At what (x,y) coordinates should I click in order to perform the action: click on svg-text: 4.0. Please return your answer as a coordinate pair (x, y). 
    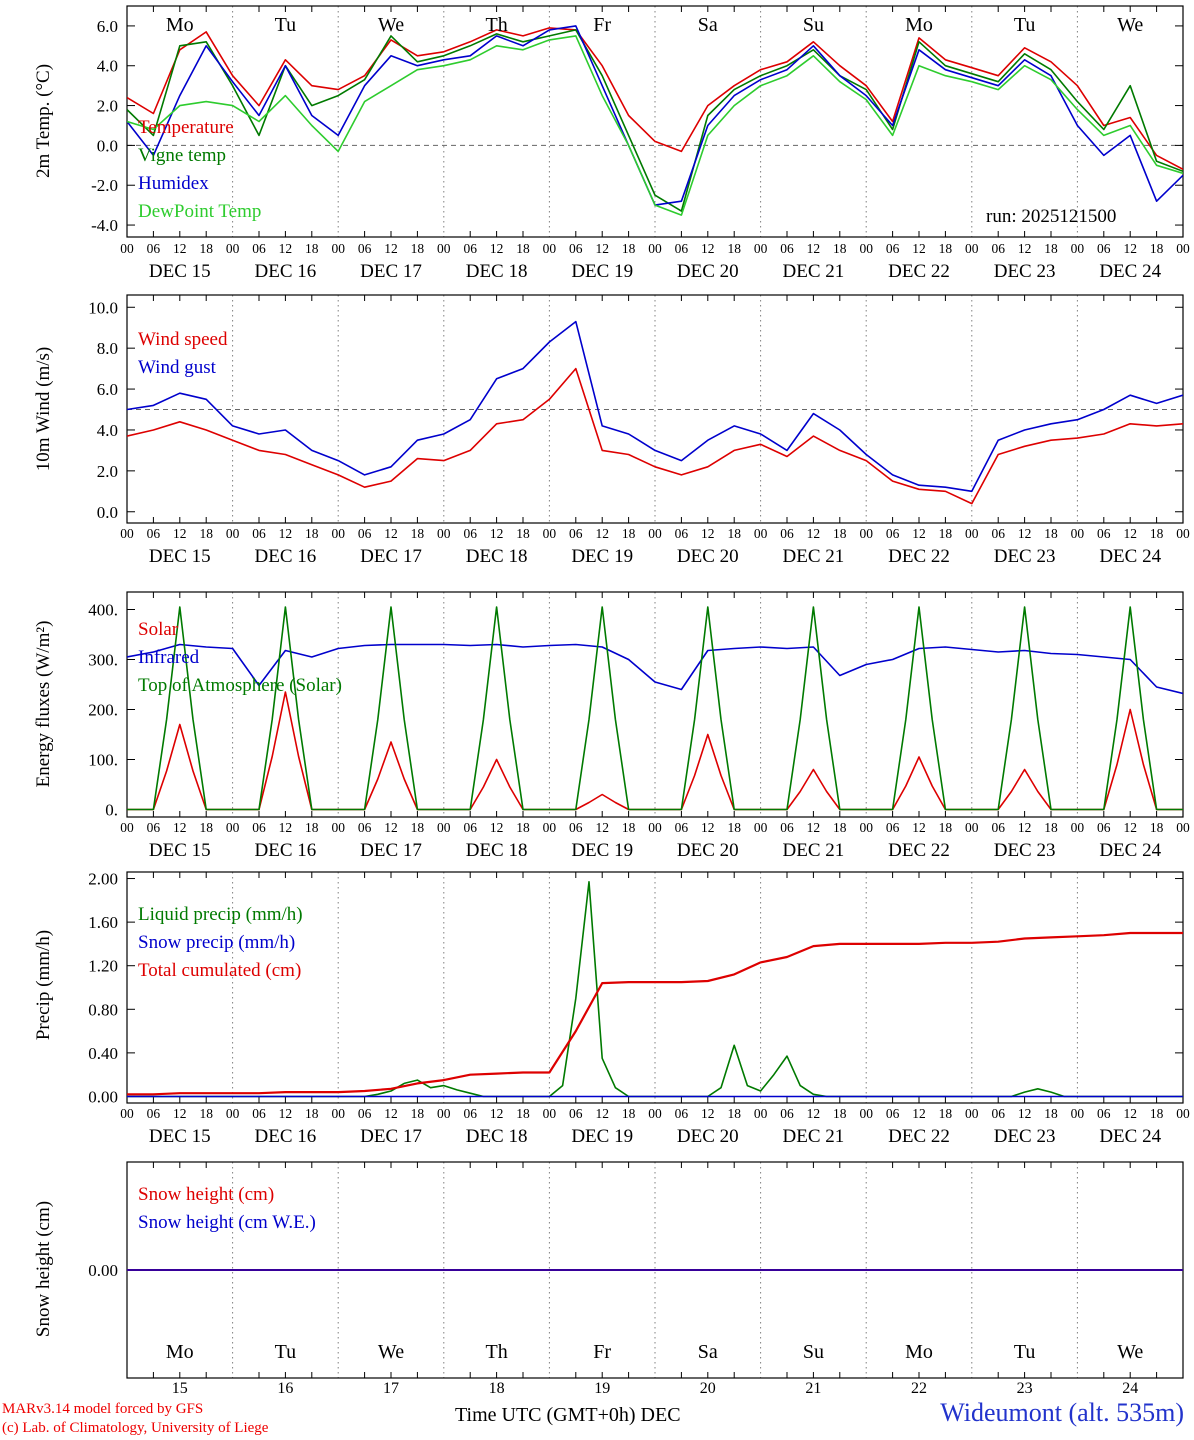
    Looking at the image, I should click on (107, 430).